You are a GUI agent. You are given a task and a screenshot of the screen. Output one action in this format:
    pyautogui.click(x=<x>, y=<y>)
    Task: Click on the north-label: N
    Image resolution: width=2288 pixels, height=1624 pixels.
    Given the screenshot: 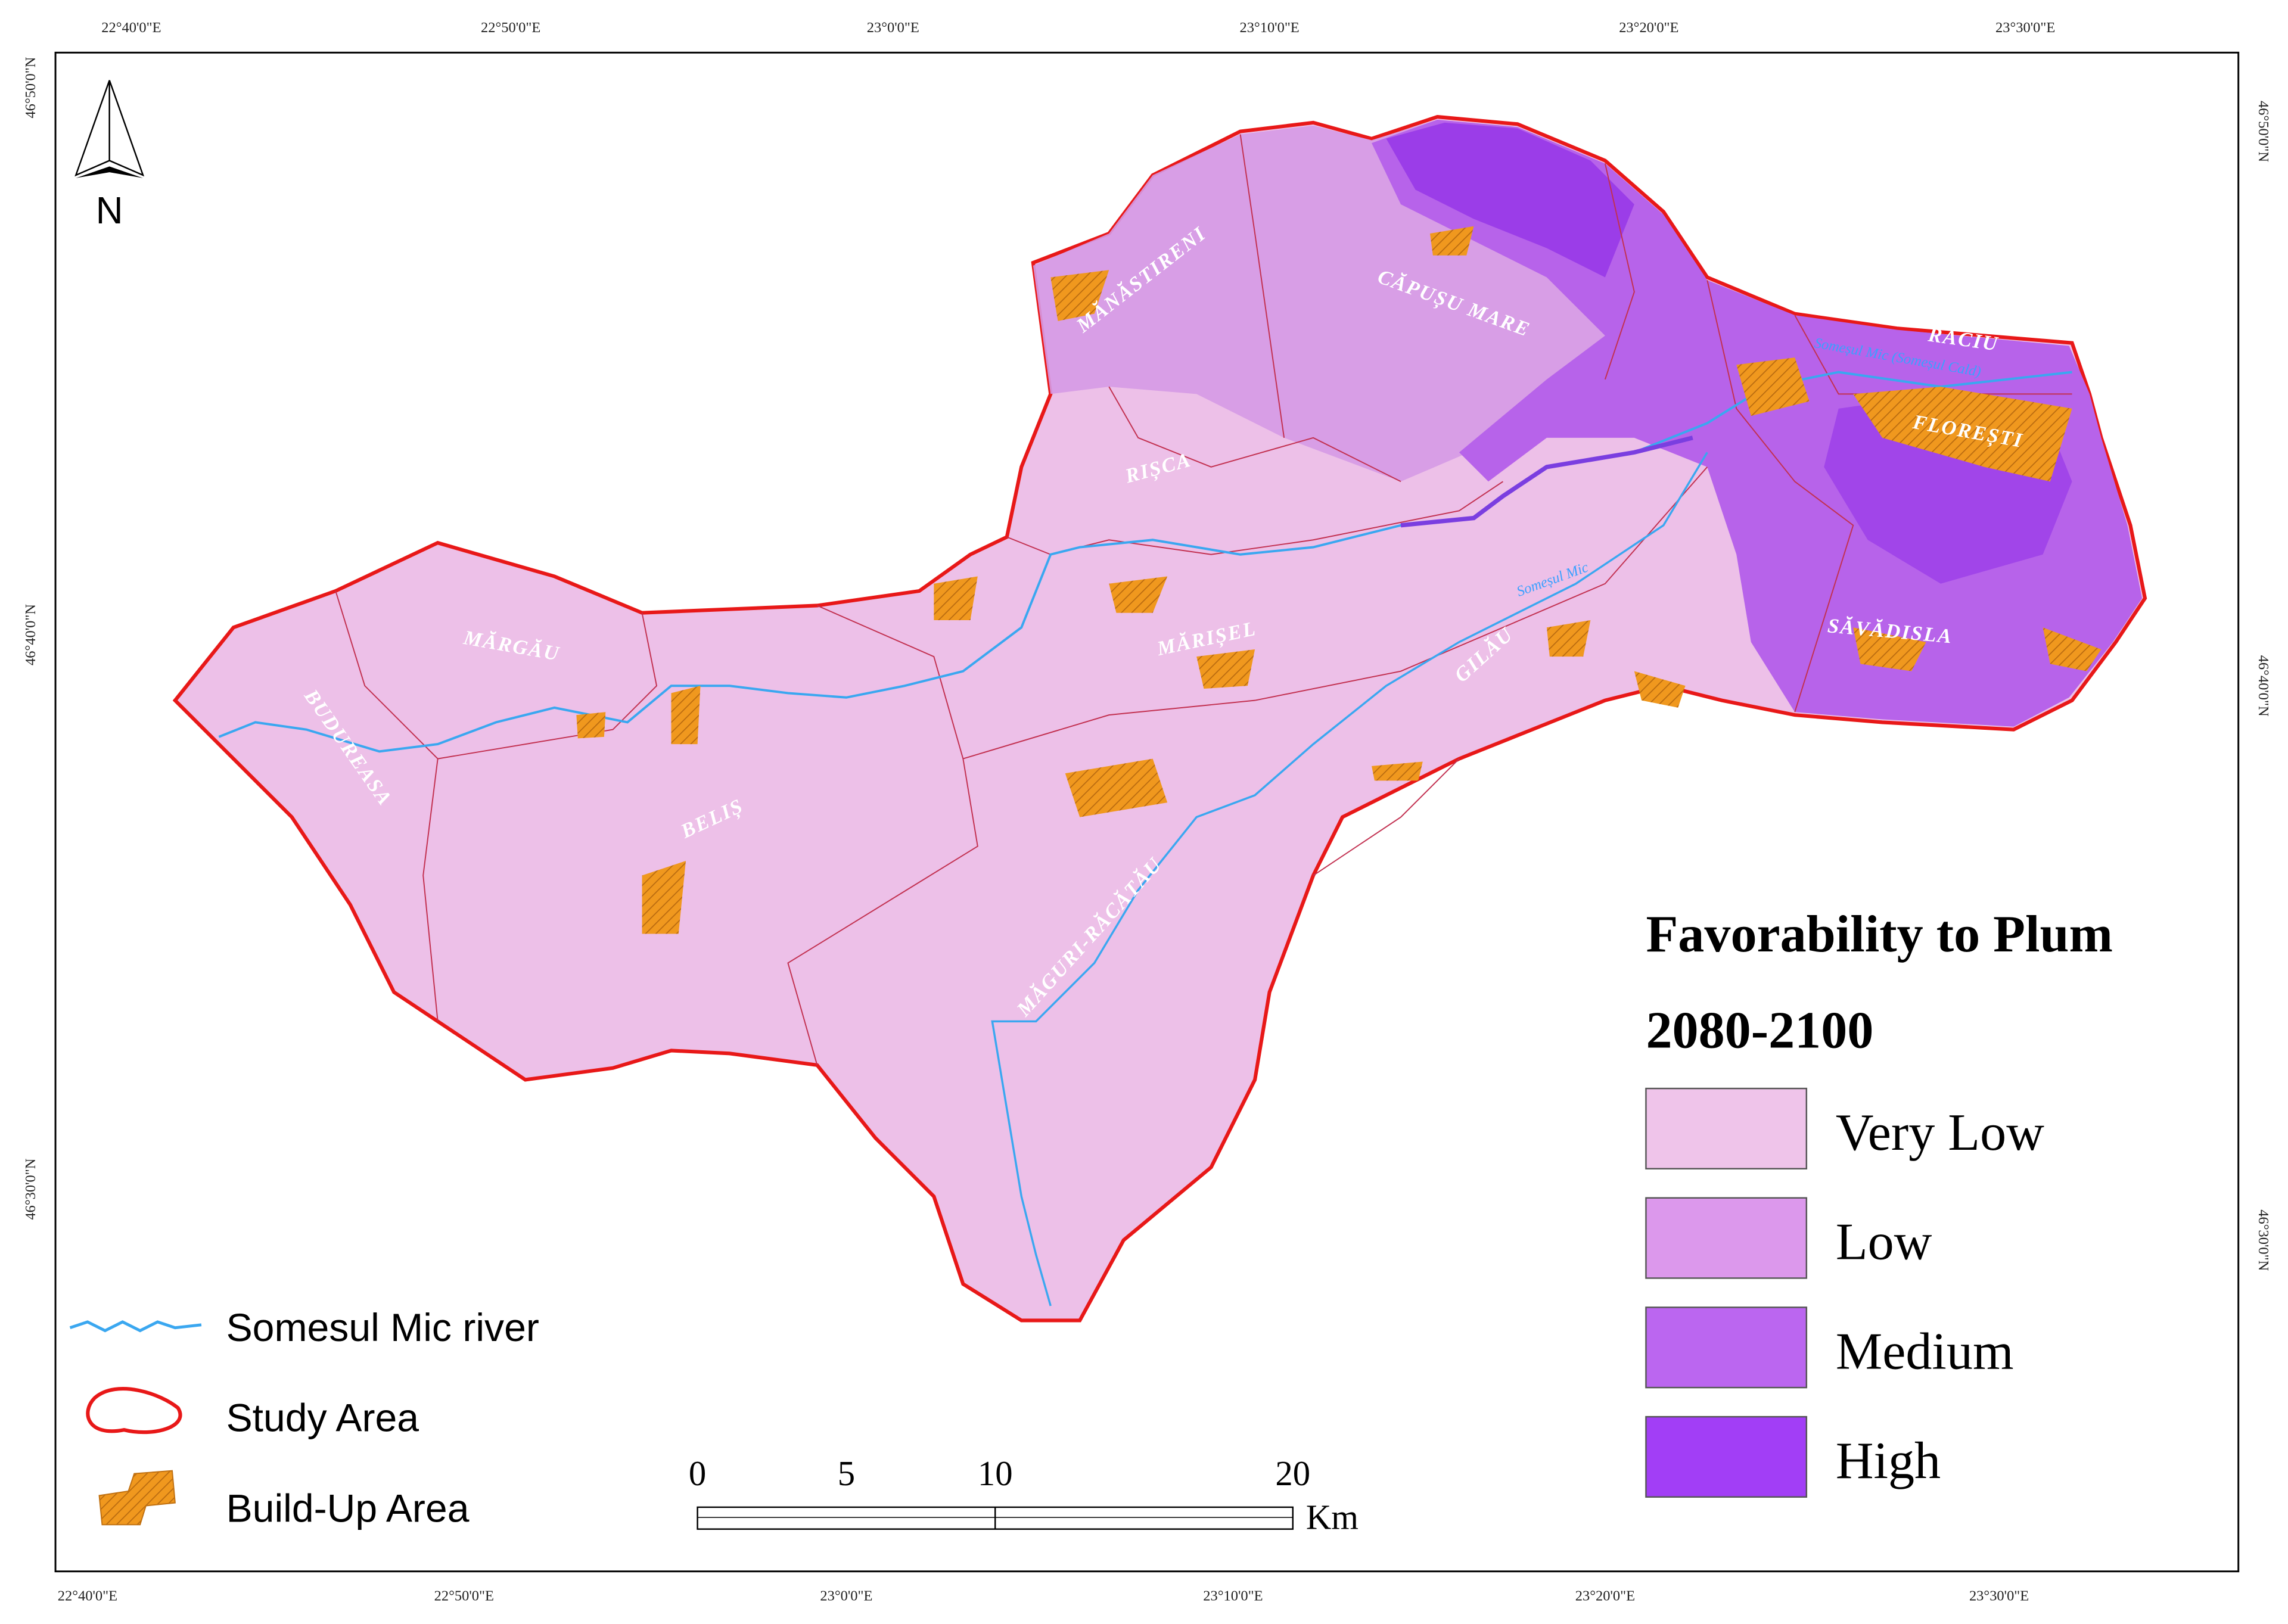 What is the action you would take?
    pyautogui.click(x=109, y=210)
    